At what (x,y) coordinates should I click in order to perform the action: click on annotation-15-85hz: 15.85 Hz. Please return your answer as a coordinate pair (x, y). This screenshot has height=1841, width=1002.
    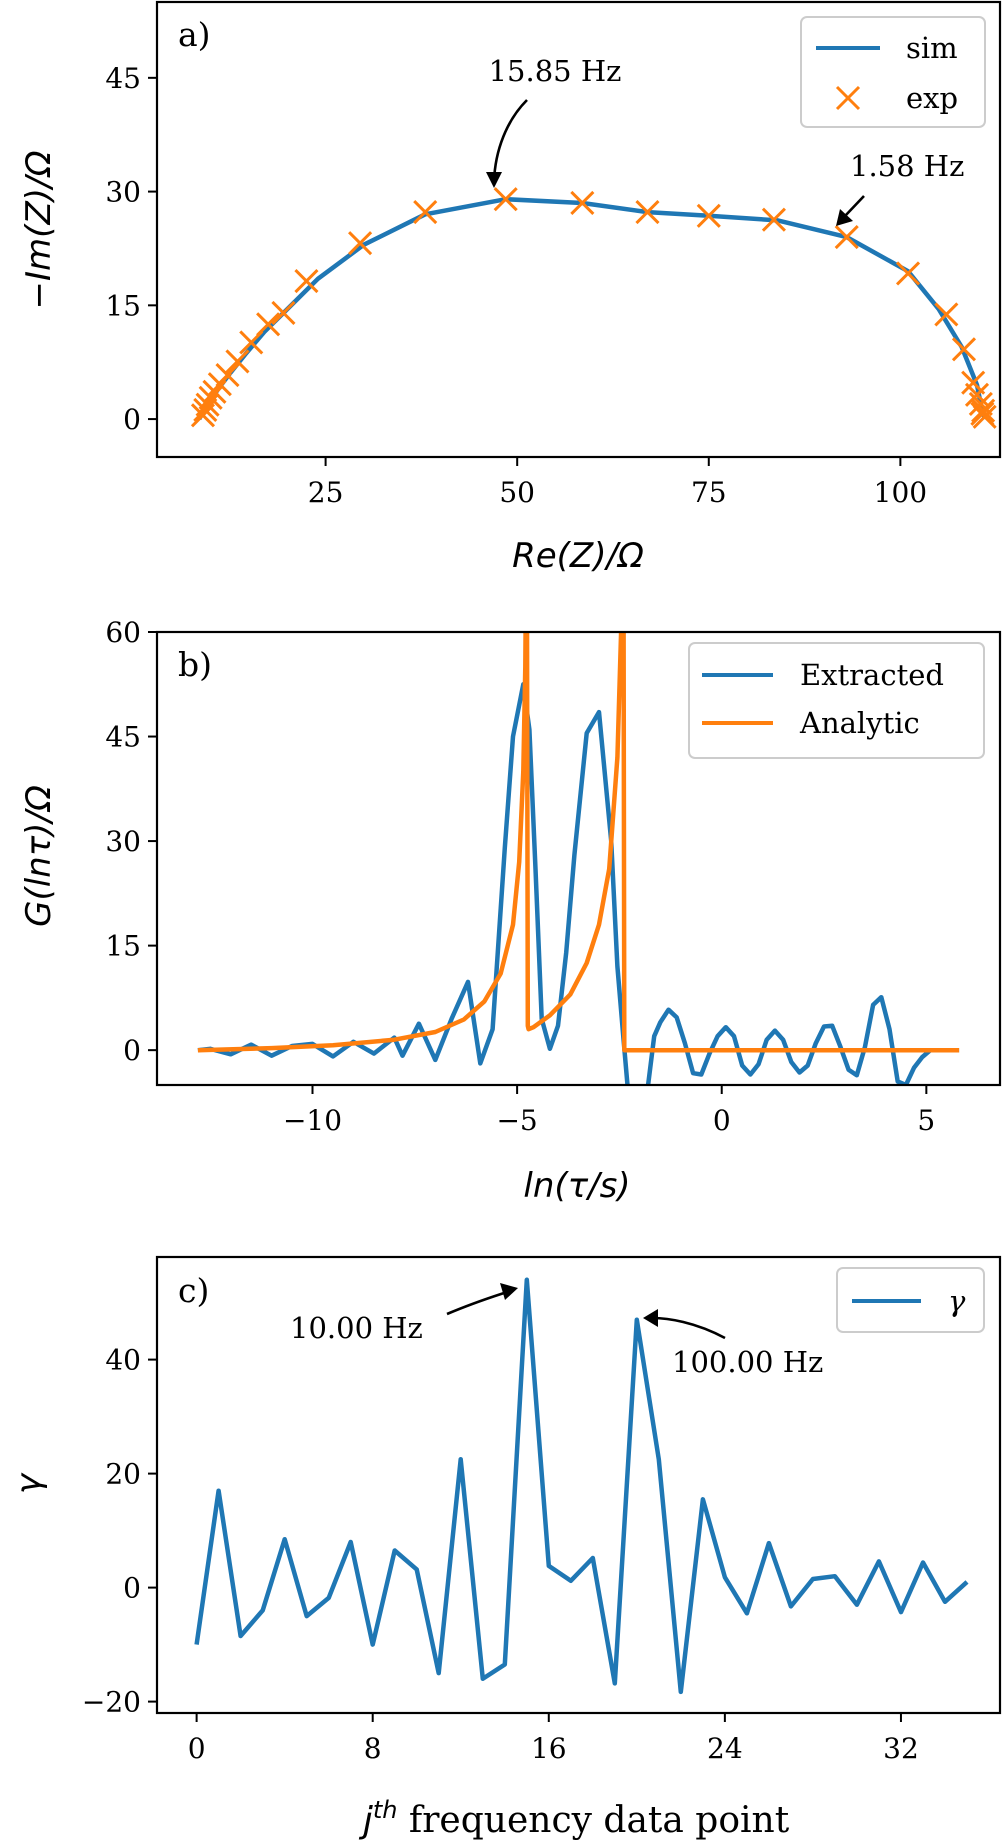
    Looking at the image, I should click on (553, 121).